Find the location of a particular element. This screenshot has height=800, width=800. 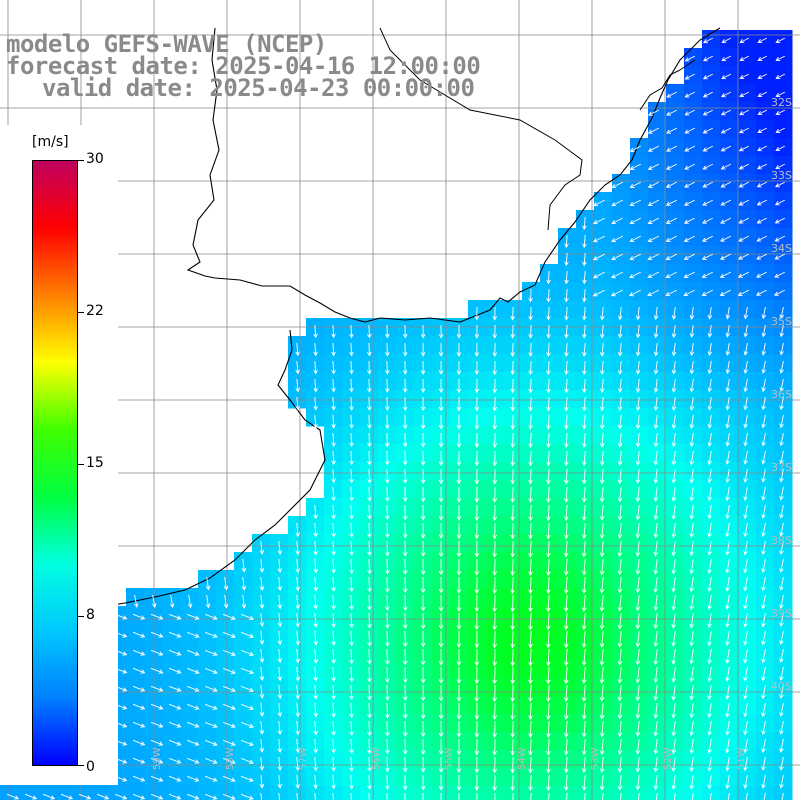

speed-cell is located at coordinates (585, 793).